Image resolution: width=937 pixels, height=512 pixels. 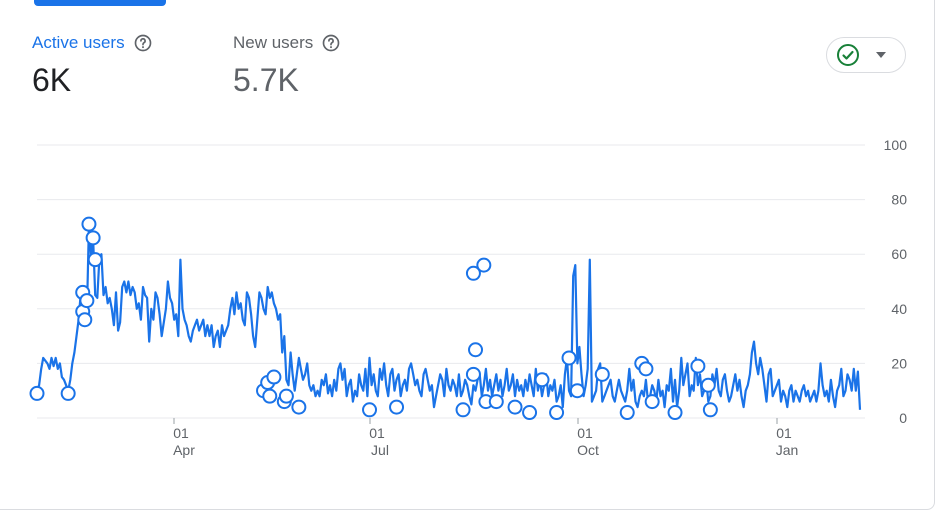 I want to click on y-tick-label: 80, so click(x=899, y=200).